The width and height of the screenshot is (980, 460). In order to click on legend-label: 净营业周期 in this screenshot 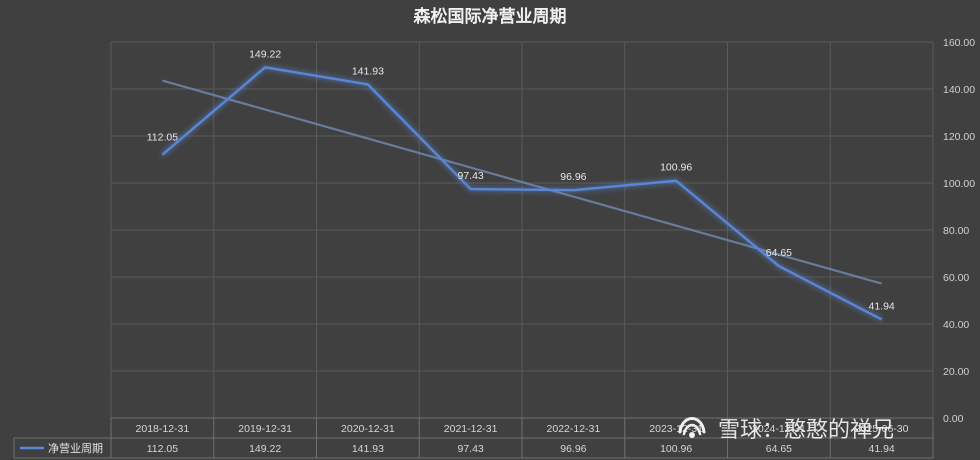, I will do `click(75, 448)`.